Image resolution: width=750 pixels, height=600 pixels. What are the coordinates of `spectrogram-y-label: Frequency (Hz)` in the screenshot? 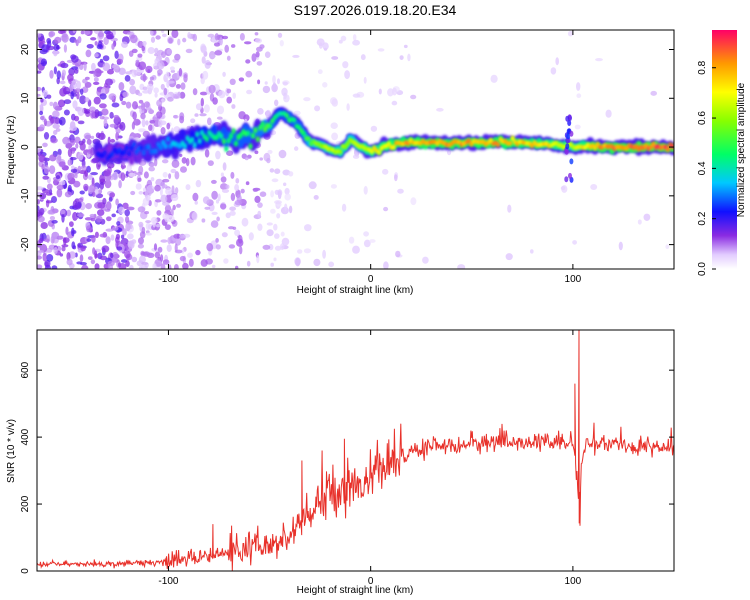 It's located at (11, 150).